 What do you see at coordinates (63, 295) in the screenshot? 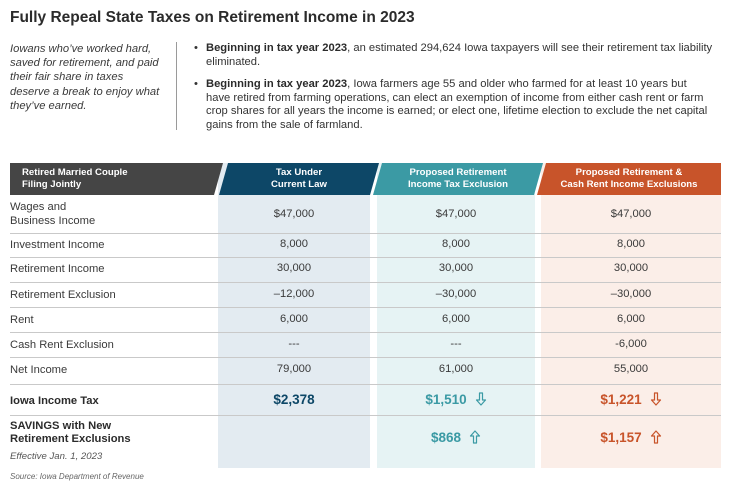
I see `row-label: Retirement Exclusion` at bounding box center [63, 295].